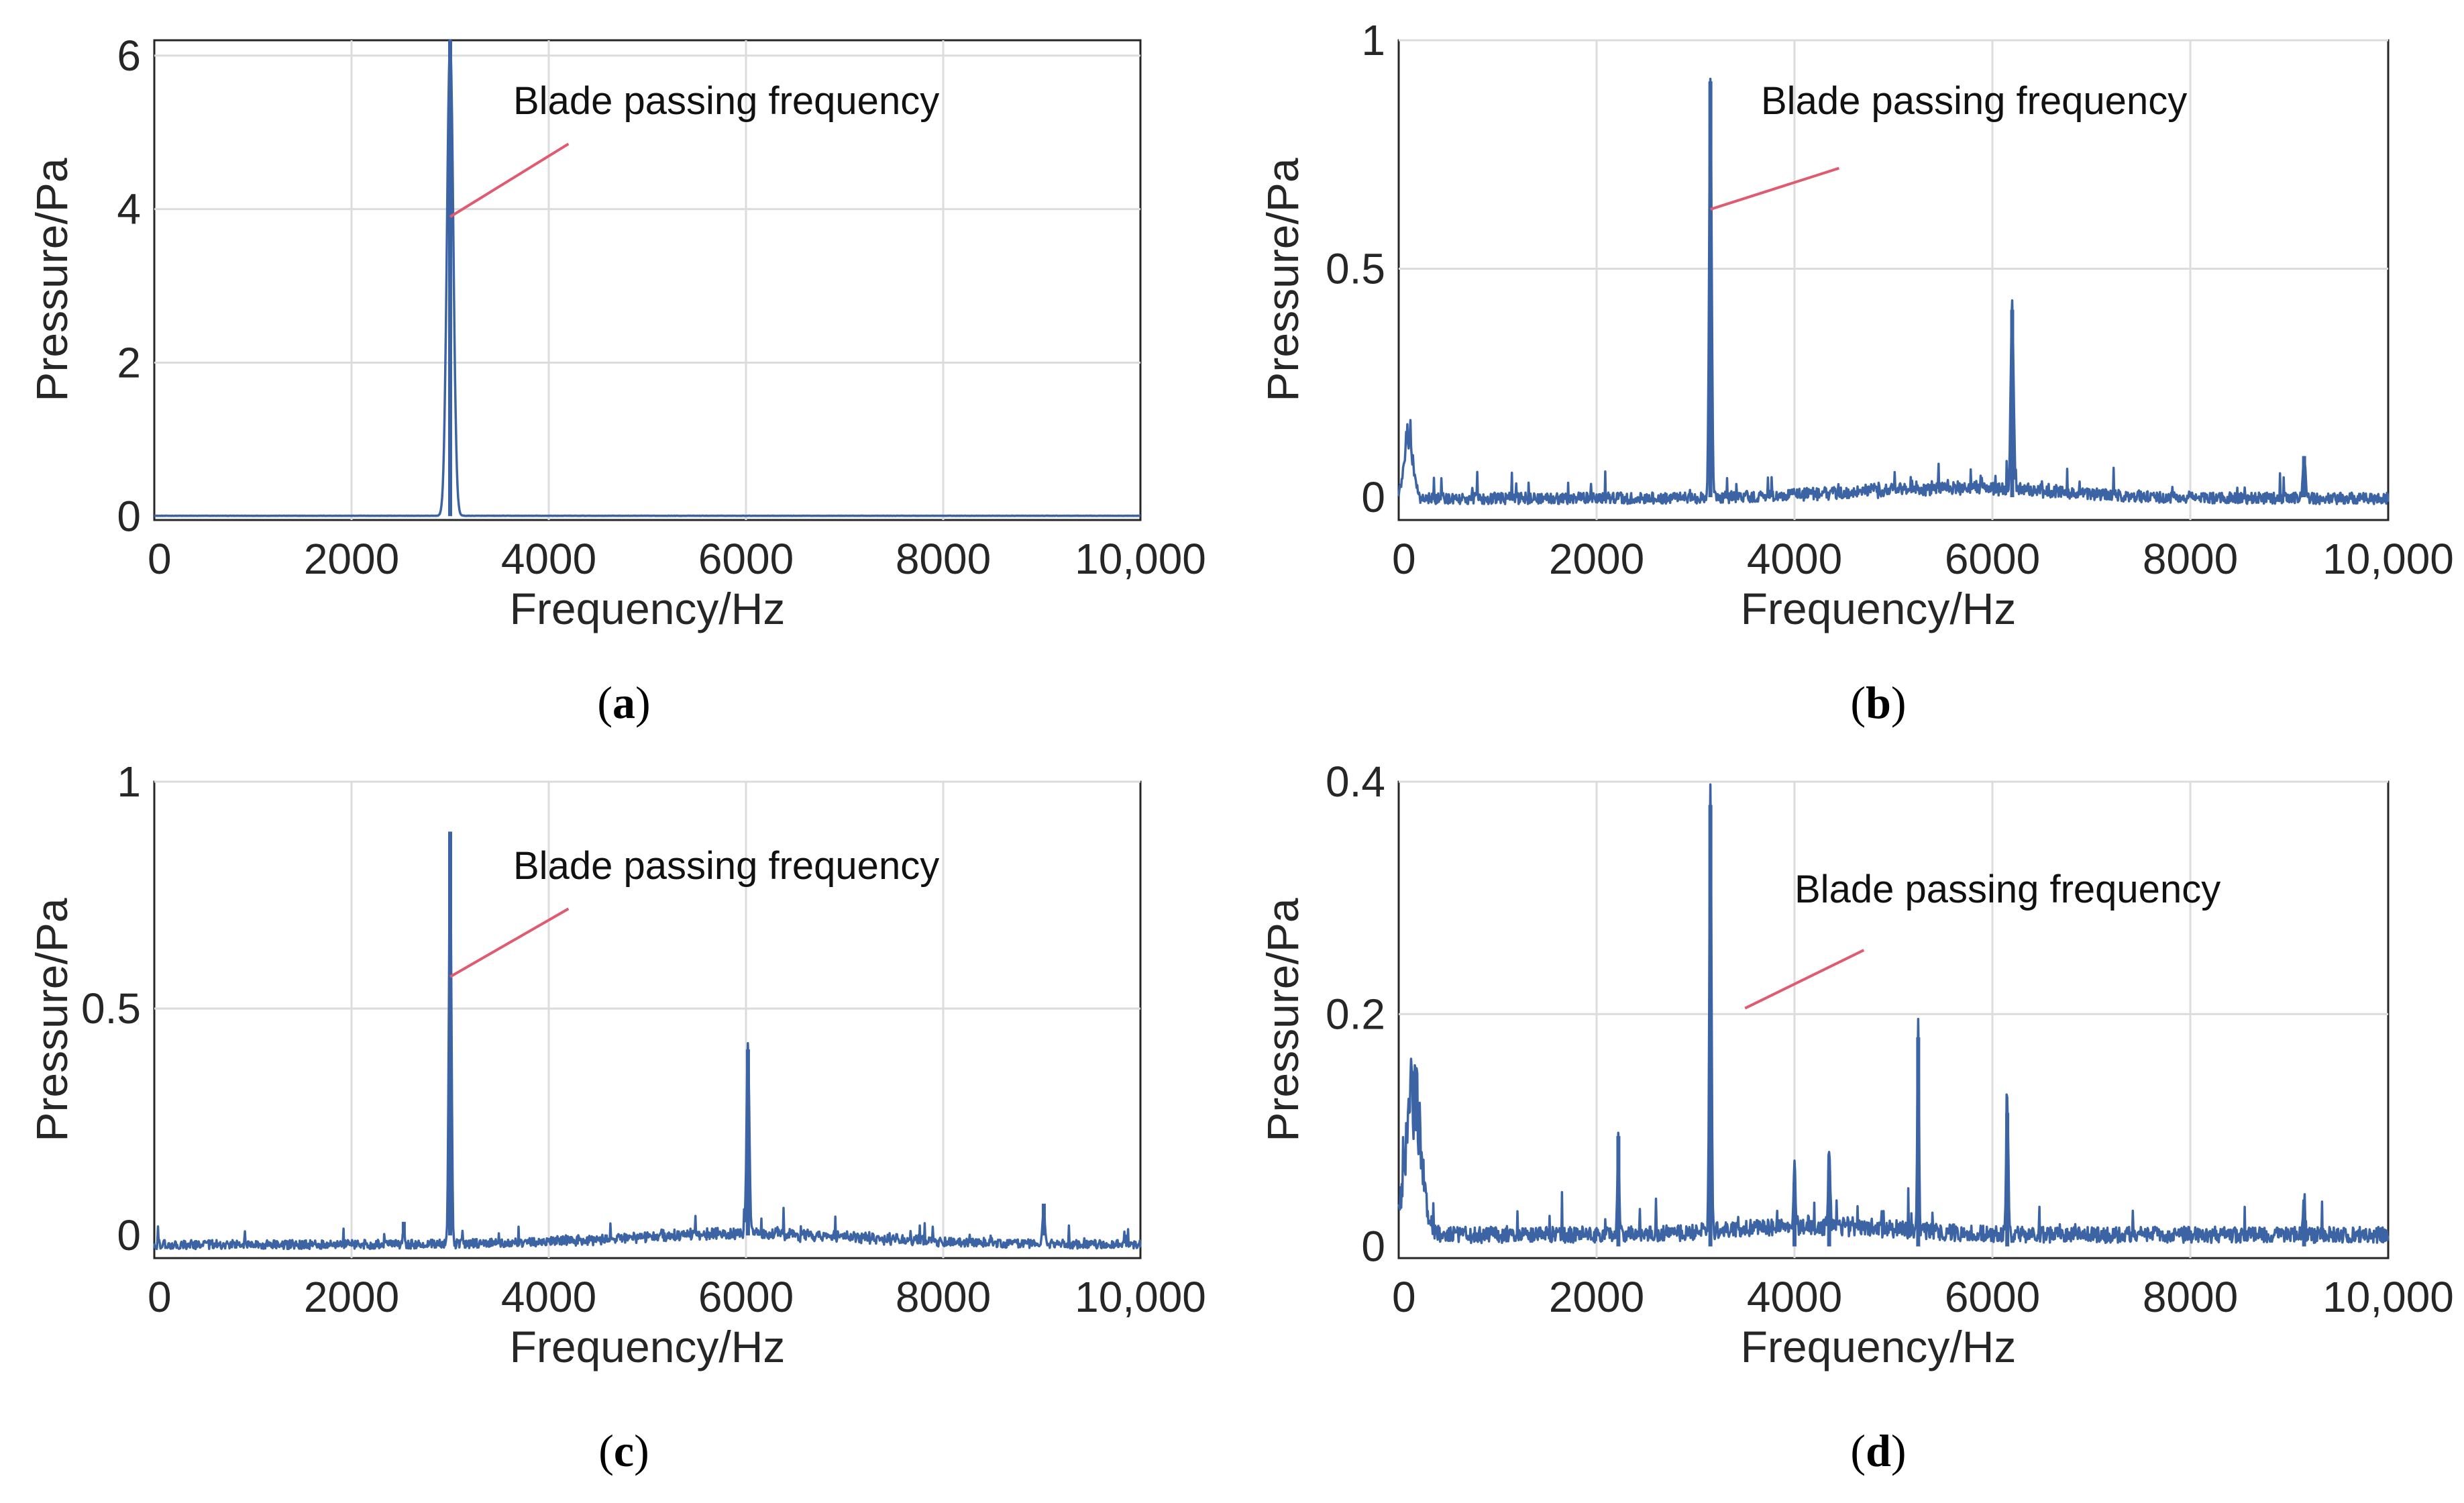 The image size is (2464, 1503). Describe the element at coordinates (1974, 101) in the screenshot. I see `annotation-text-b: Blade passing frequency` at that location.